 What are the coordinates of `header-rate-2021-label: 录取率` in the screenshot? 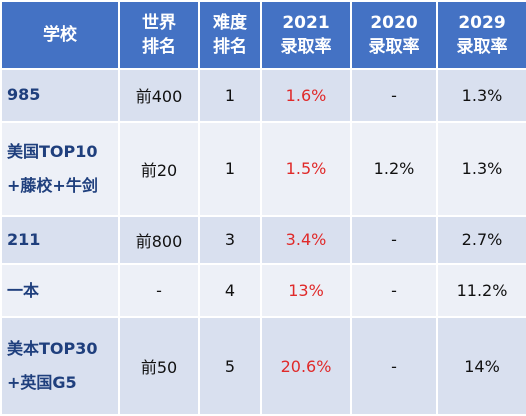 It's located at (306, 47).